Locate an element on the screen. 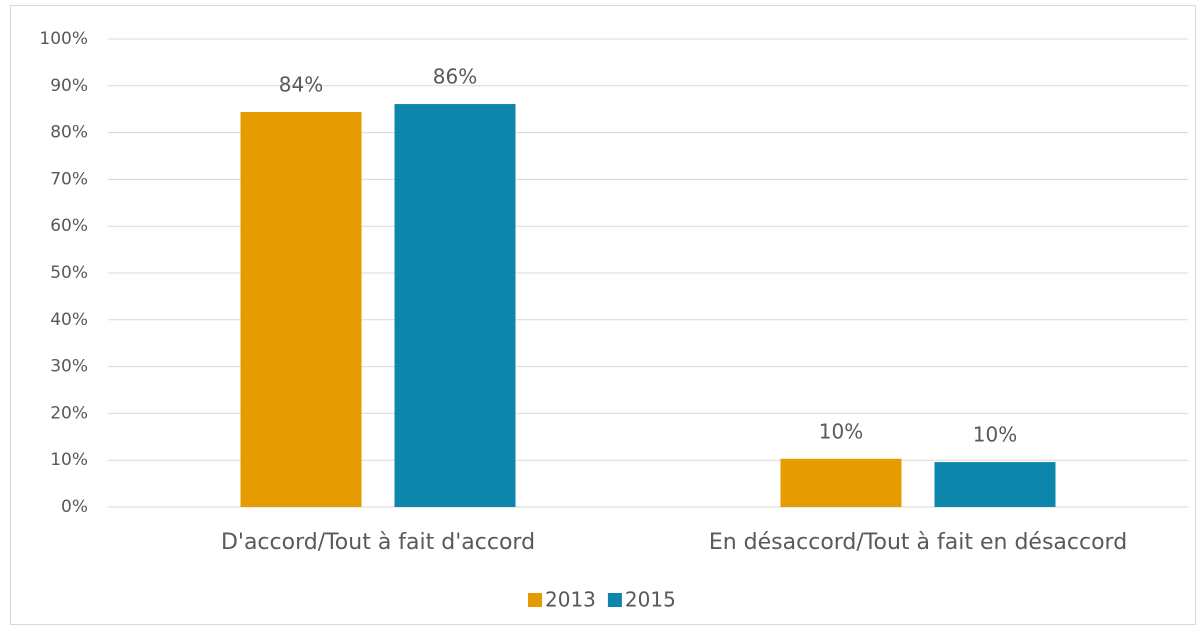 The height and width of the screenshot is (630, 1202). y-tick-label: 70% is located at coordinates (69, 179).